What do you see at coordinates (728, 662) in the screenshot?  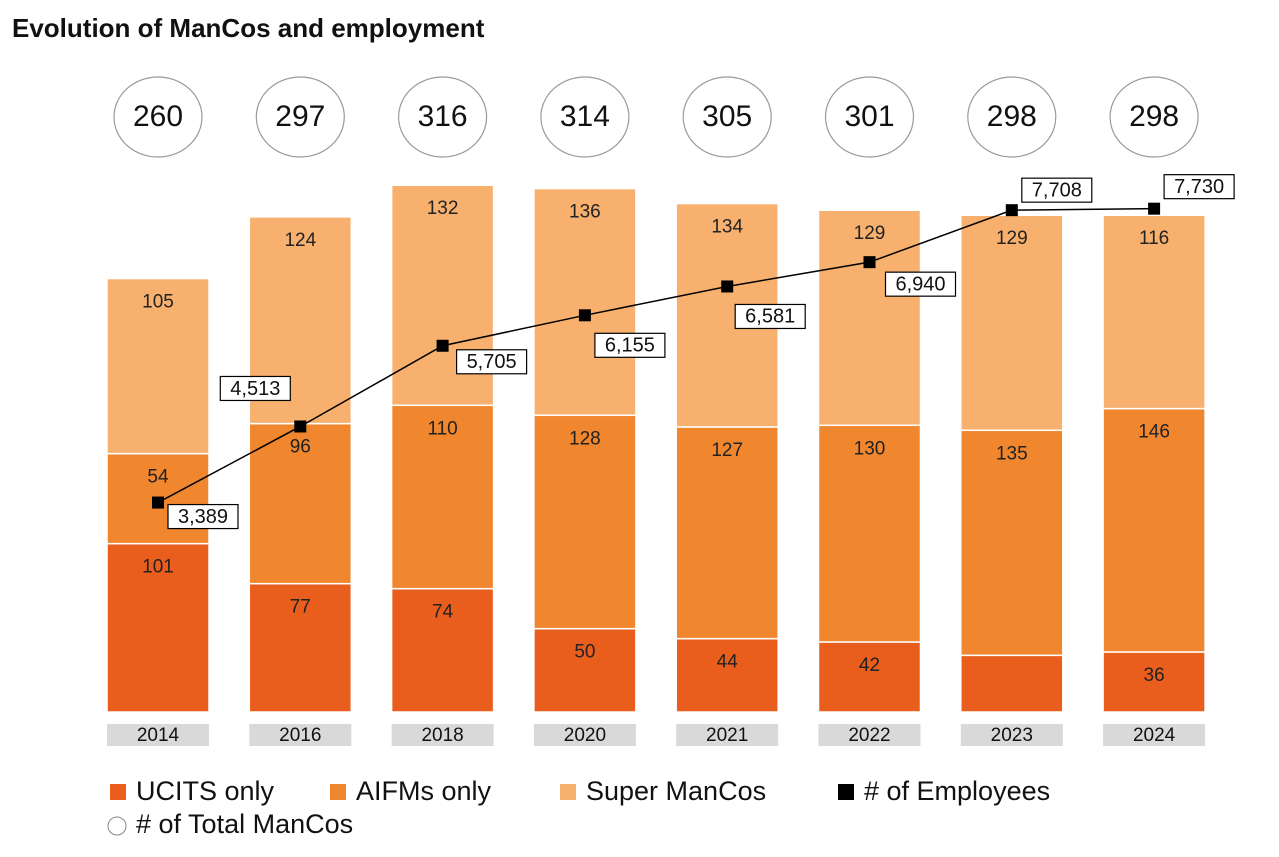 I see `bar-value-label: 44` at bounding box center [728, 662].